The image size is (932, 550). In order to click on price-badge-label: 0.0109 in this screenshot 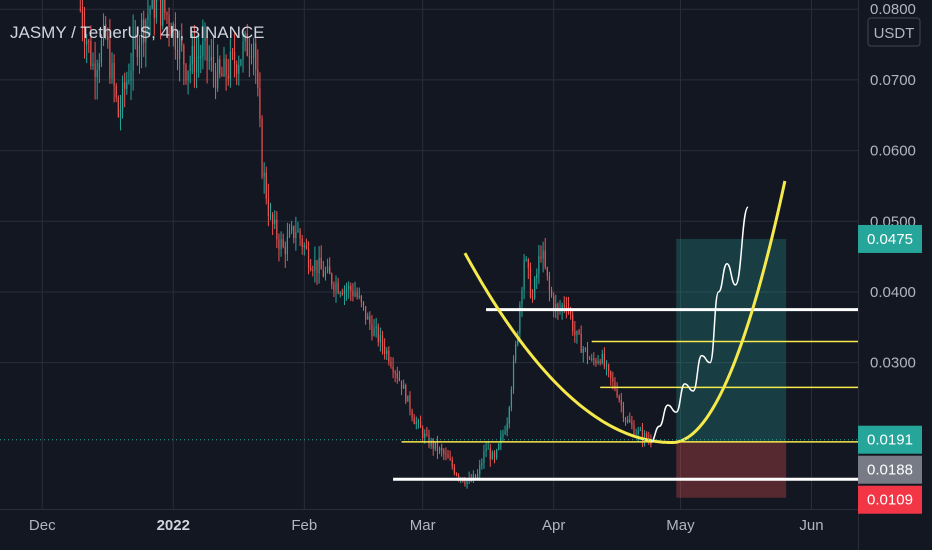, I will do `click(890, 500)`.